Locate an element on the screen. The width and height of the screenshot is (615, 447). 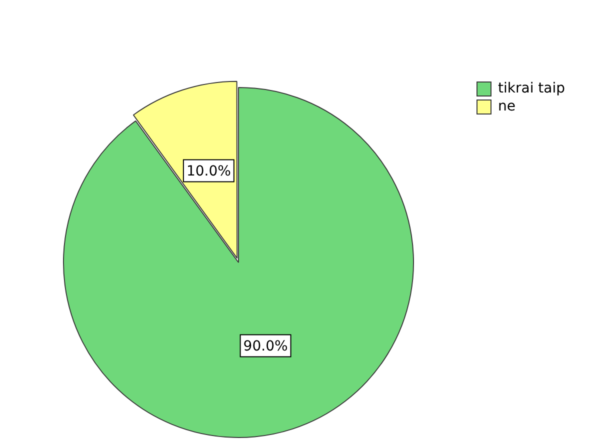
legend-label: tikrai taip is located at coordinates (532, 88).